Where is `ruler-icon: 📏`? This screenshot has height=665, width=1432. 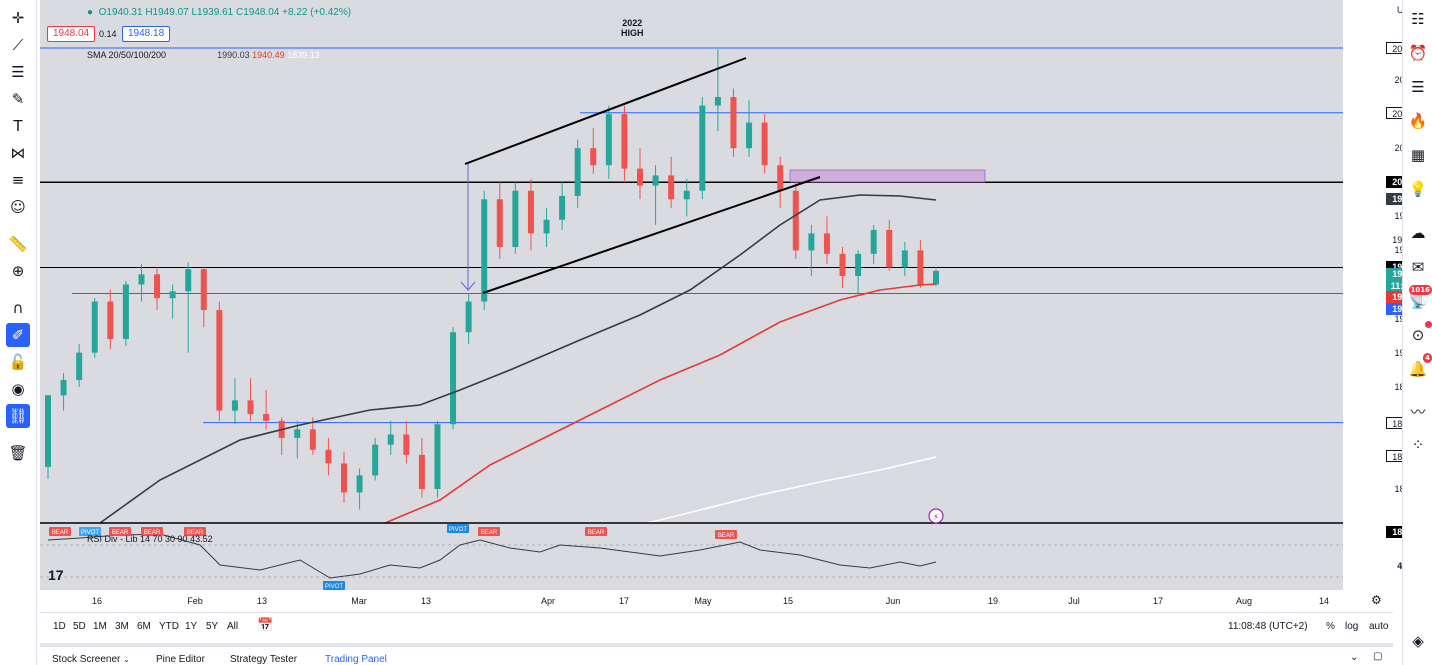 ruler-icon: 📏 is located at coordinates (18, 244).